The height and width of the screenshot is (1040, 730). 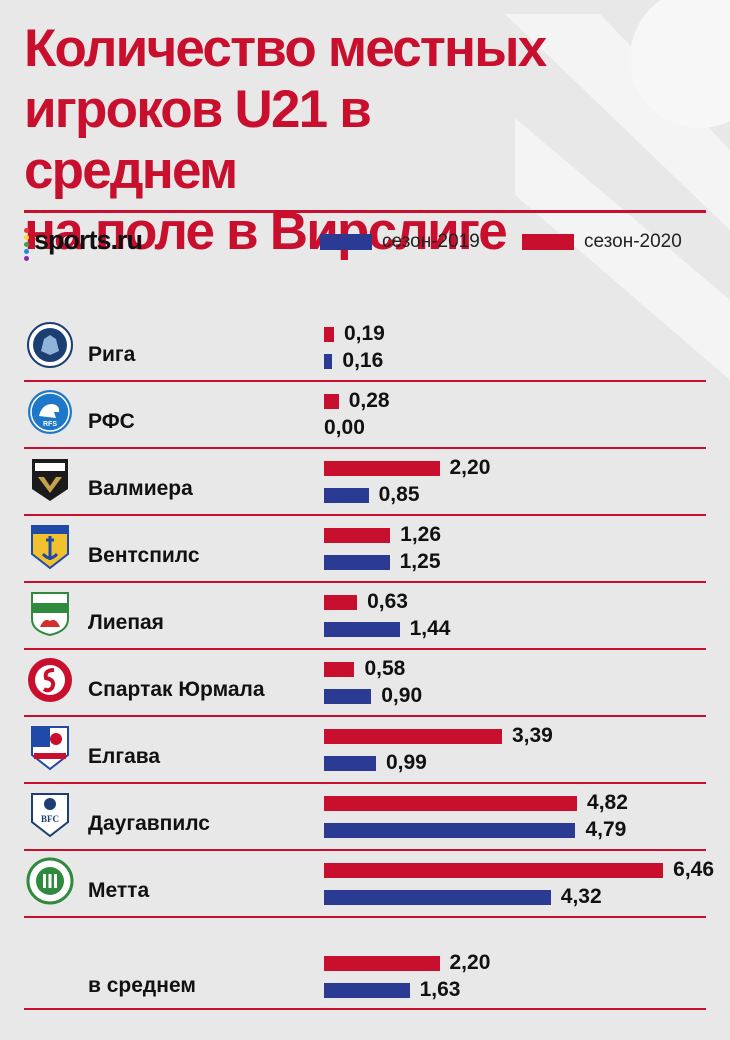 What do you see at coordinates (346, 242) in the screenshot?
I see `legend-swatch-2019` at bounding box center [346, 242].